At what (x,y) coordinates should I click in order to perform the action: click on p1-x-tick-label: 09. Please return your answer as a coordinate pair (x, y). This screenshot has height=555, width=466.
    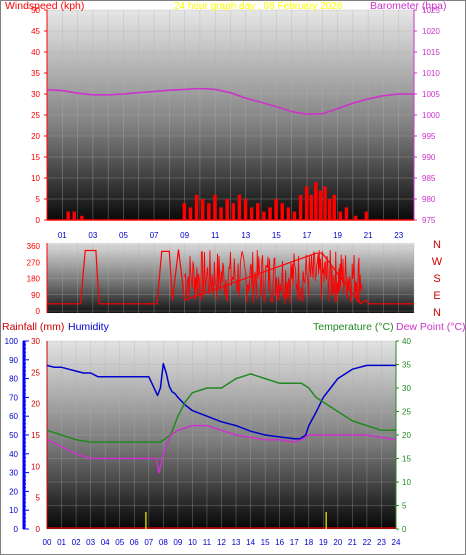
    Looking at the image, I should click on (184, 235).